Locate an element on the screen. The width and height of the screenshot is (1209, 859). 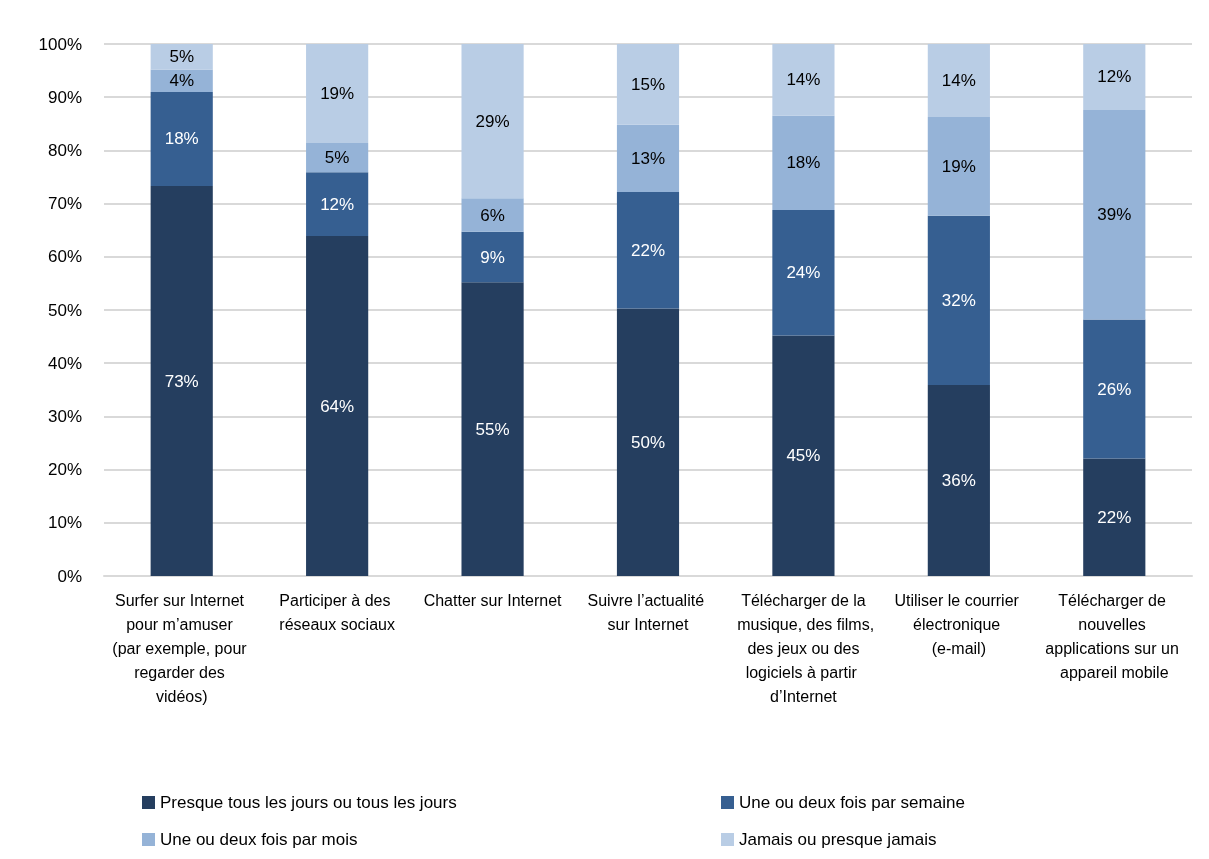
y-tick-label: 100% is located at coordinates (60, 44).